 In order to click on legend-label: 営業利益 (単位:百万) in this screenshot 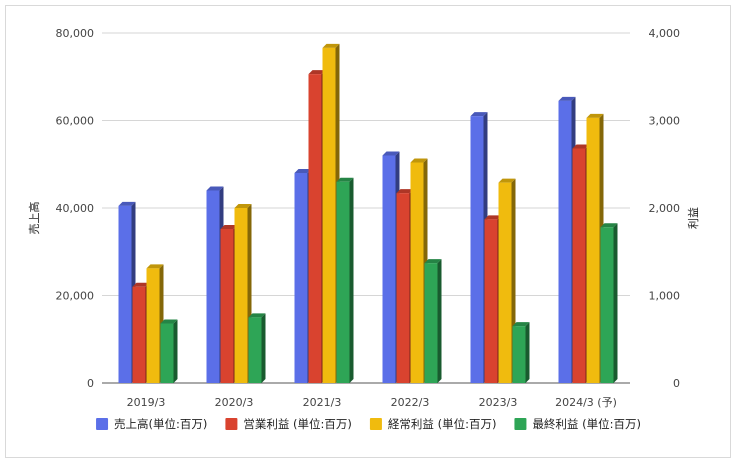, I will do `click(297, 424)`.